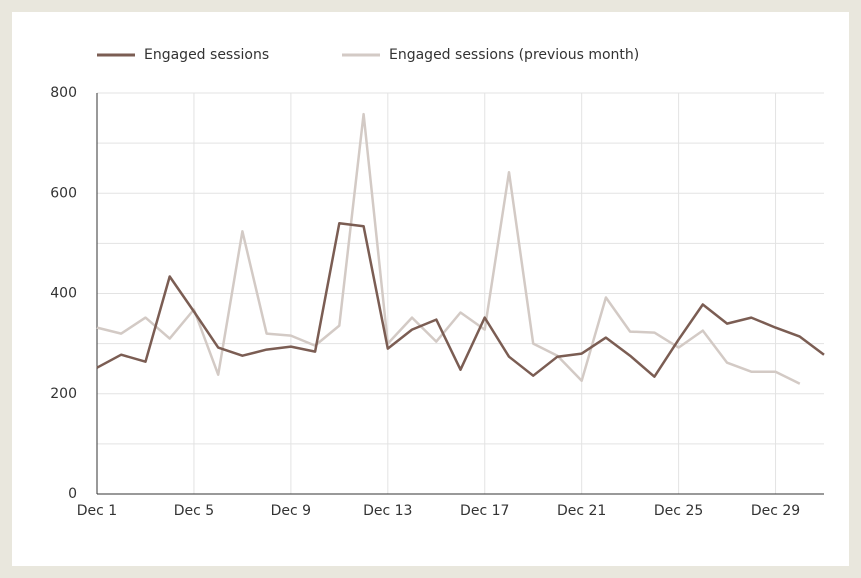 The image size is (861, 578). What do you see at coordinates (581, 511) in the screenshot?
I see `x-tick-label: Dec 21` at bounding box center [581, 511].